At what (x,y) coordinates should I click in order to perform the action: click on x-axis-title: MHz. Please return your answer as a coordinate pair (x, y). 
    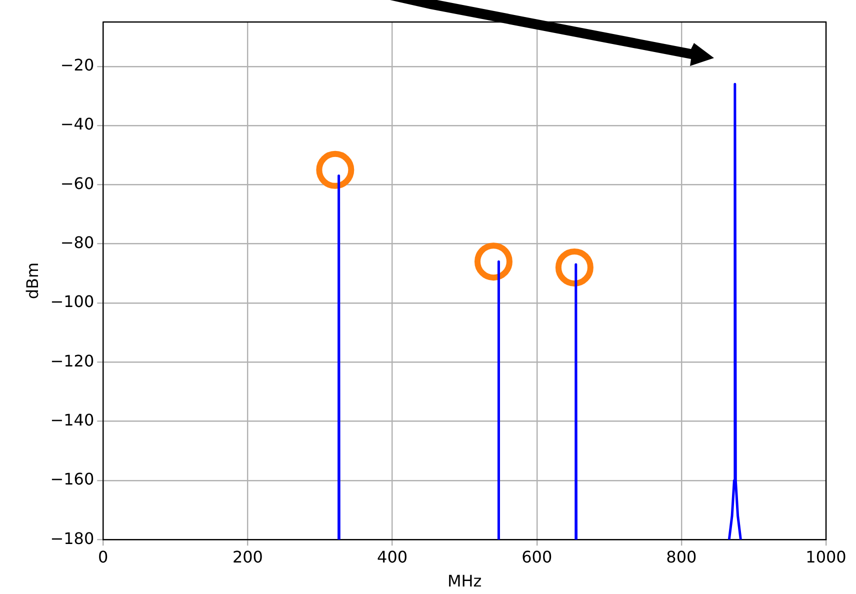
    Looking at the image, I should click on (464, 581).